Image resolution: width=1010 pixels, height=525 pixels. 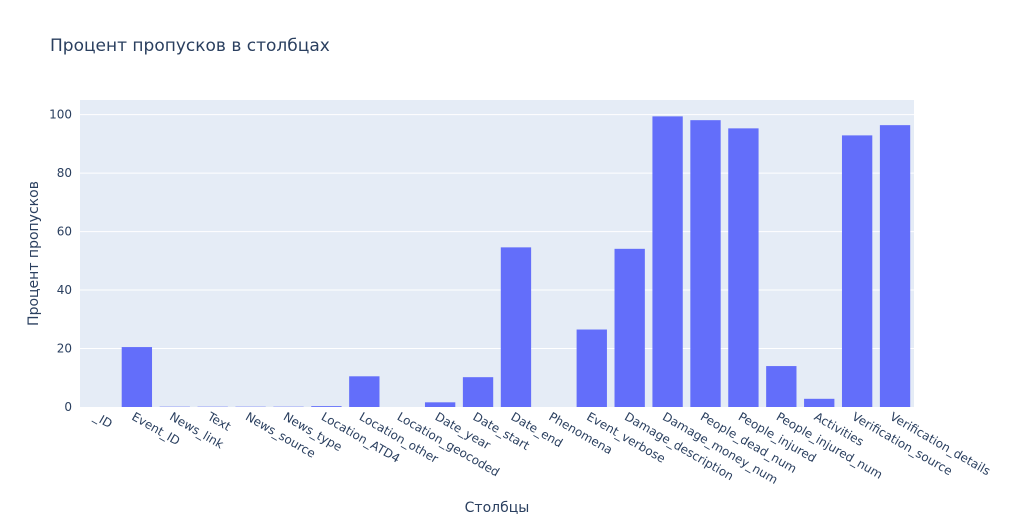 I want to click on chart-title: Процент пропусков в столбцах, so click(x=190, y=46).